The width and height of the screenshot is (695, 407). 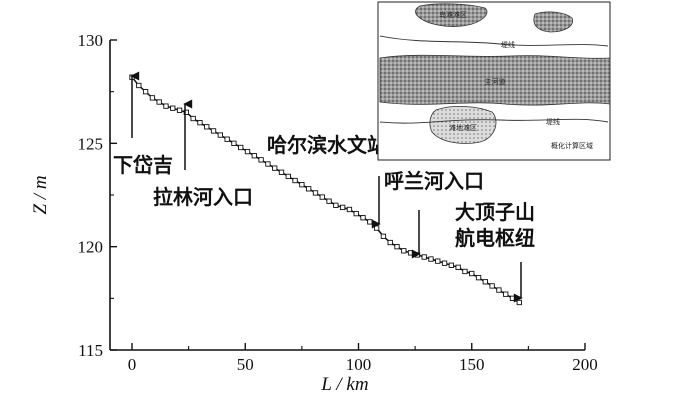 I want to click on x-tick-label: 150, so click(x=472, y=364).